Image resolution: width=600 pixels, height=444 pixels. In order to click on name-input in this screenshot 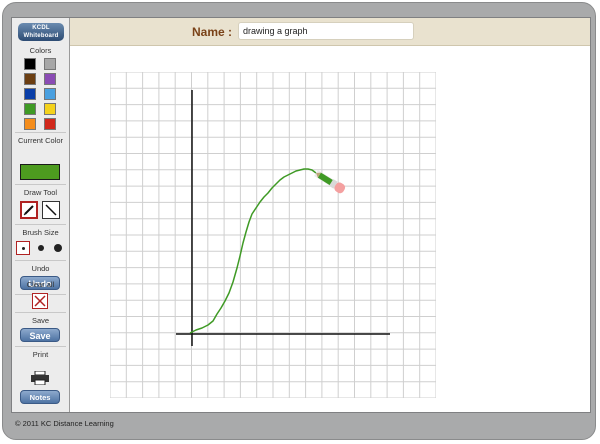, I will do `click(326, 31)`.